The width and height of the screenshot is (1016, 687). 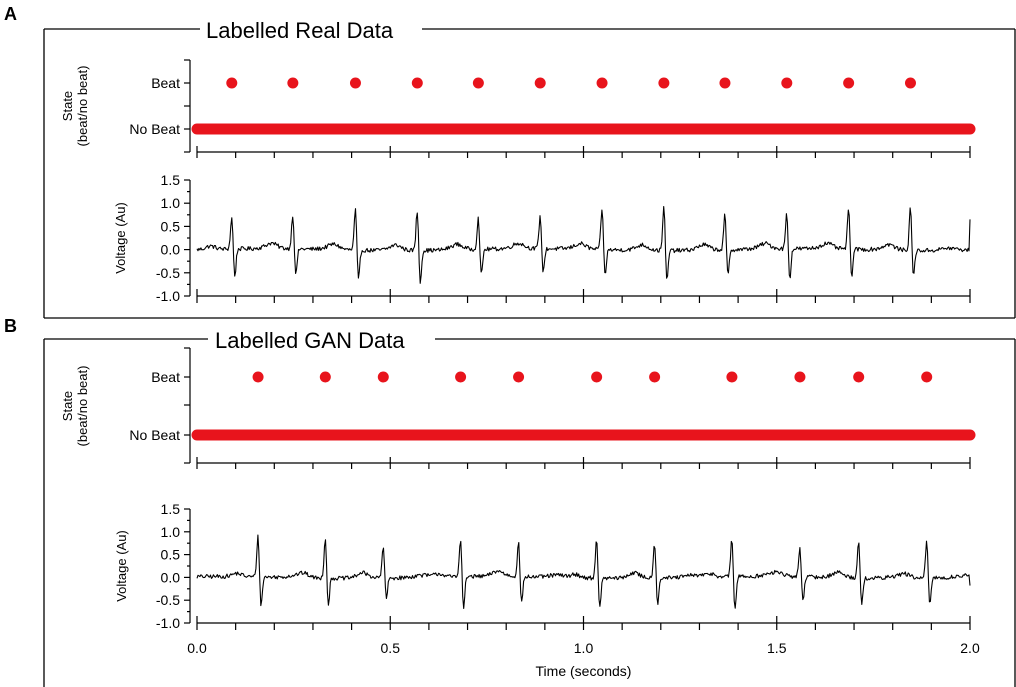 I want to click on panel-b-title: Labelled GAN Data, so click(x=310, y=340).